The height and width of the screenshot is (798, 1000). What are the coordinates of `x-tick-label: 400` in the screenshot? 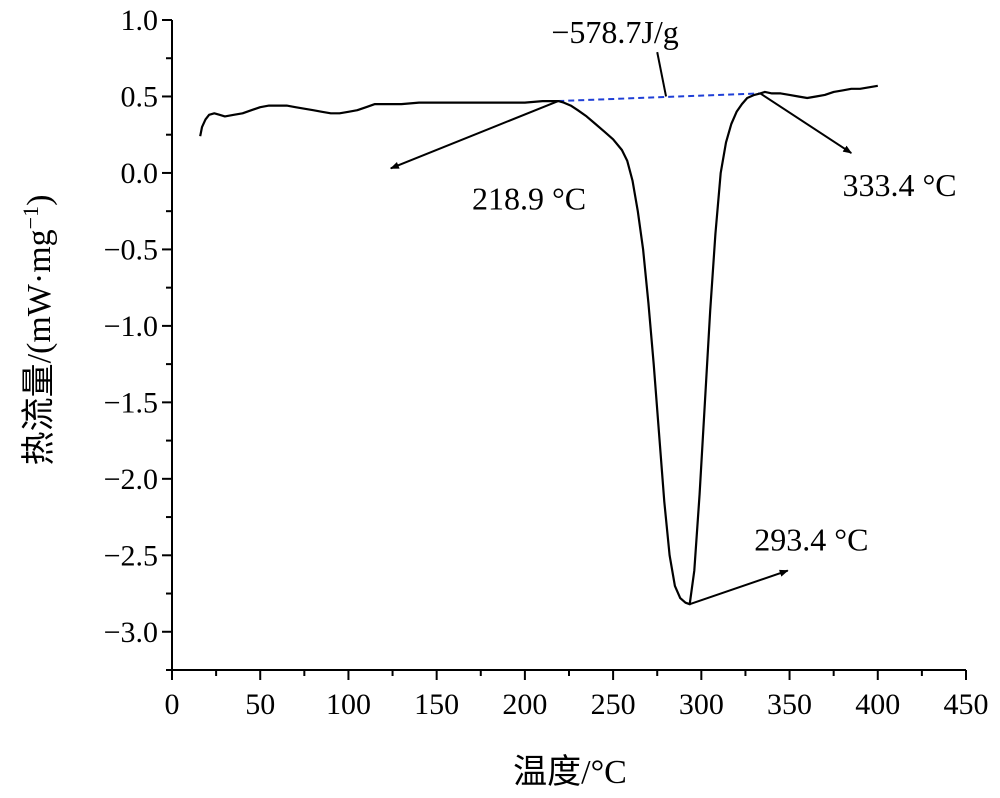 It's located at (877, 704).